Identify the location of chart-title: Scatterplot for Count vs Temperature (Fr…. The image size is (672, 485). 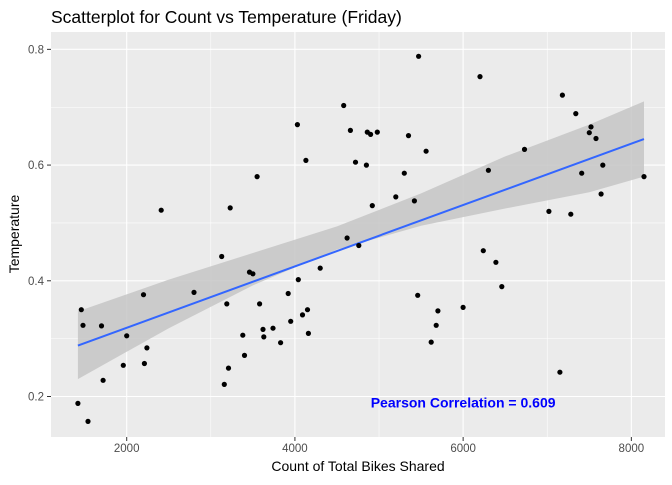
(226, 17).